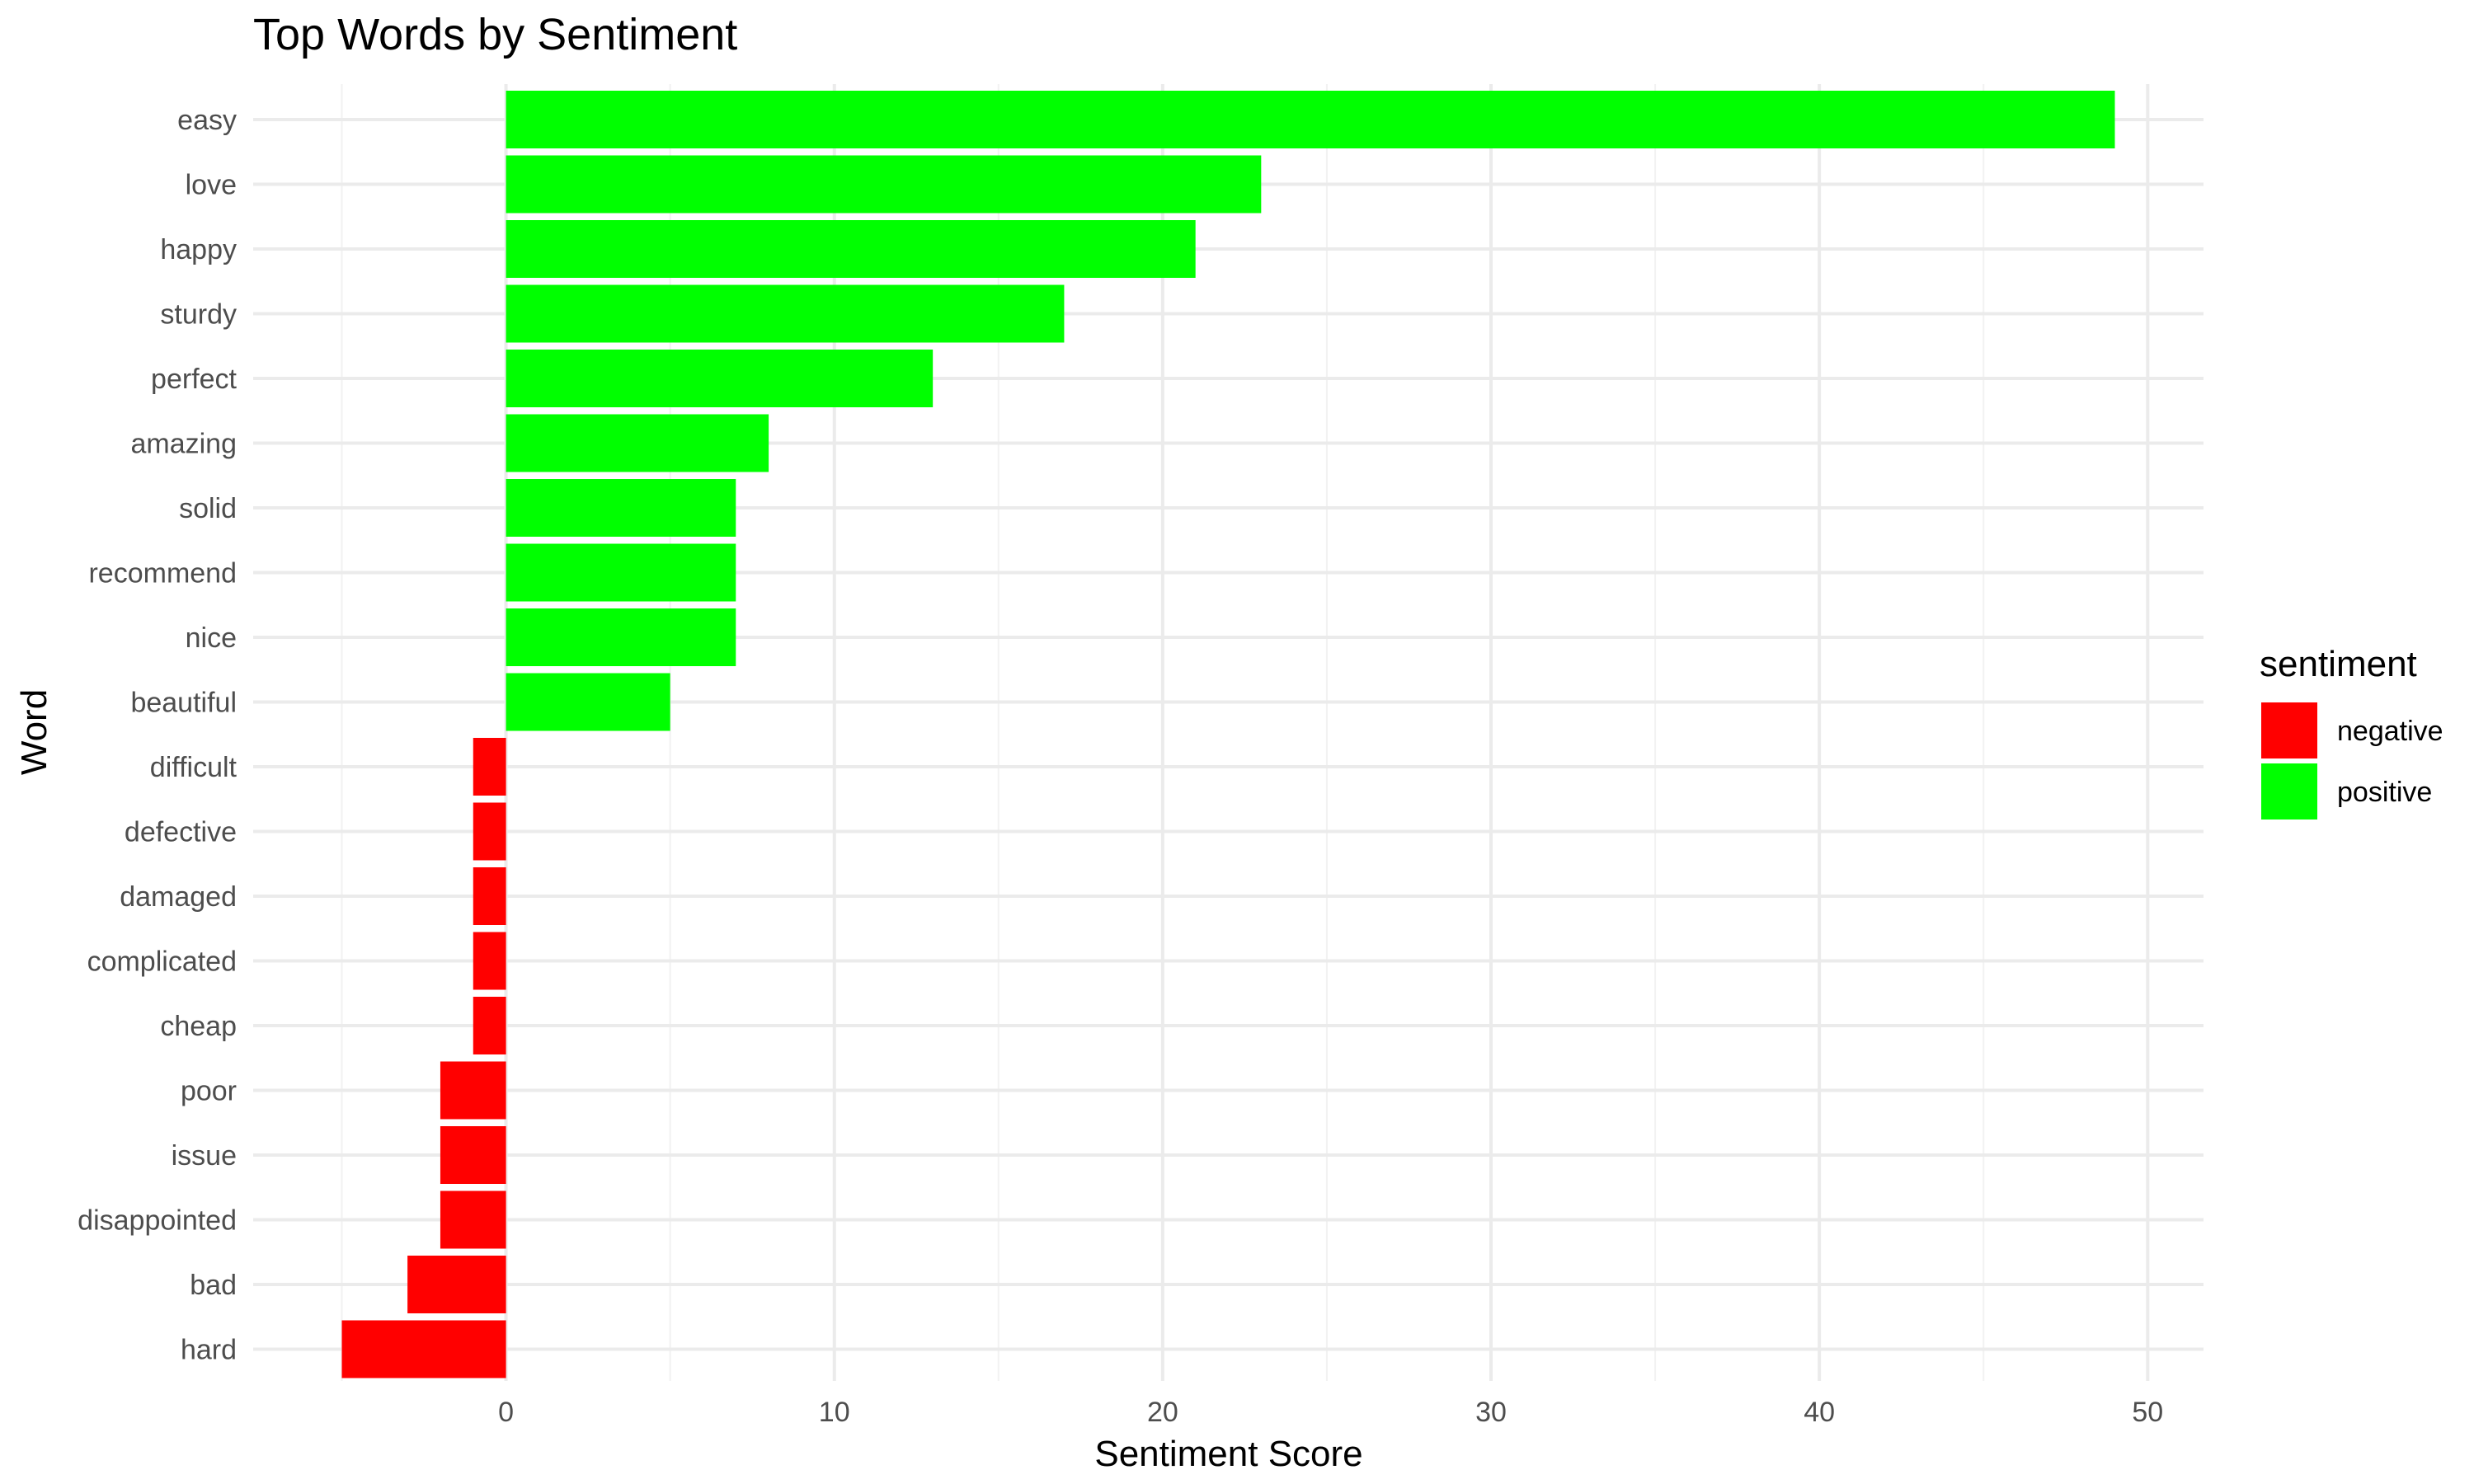 The height and width of the screenshot is (1484, 2474). Describe the element at coordinates (204, 1156) in the screenshot. I see `y-tick-label-issue: issue` at that location.